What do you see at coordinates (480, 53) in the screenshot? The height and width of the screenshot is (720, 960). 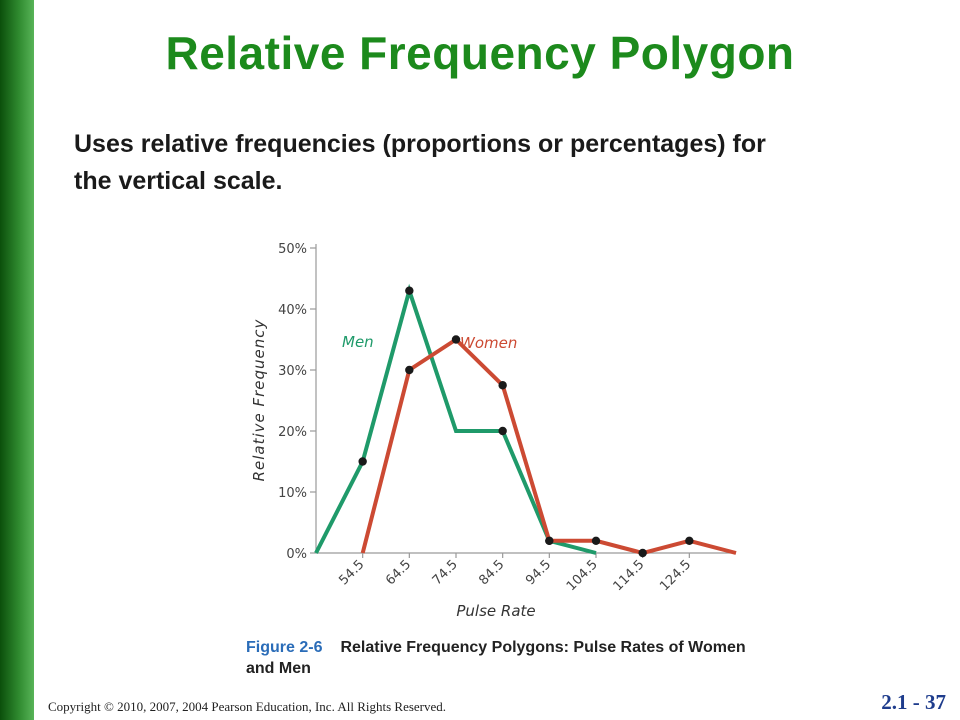 I see `slide-title: Relative Frequency Polygon` at bounding box center [480, 53].